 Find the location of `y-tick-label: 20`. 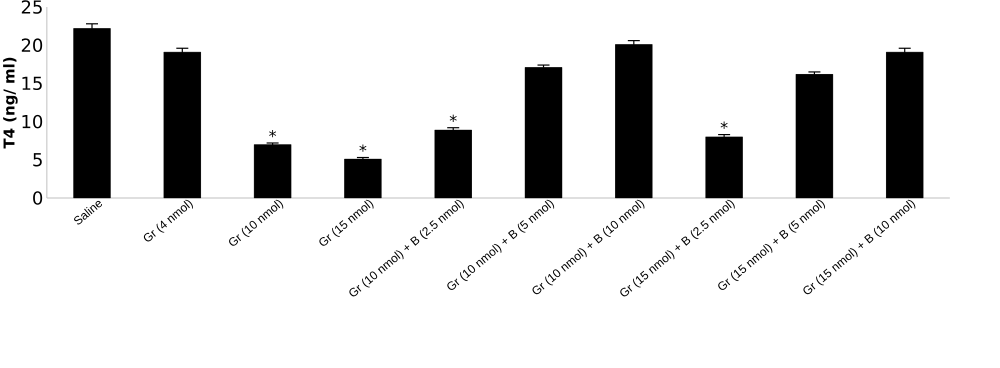

y-tick-label: 20 is located at coordinates (32, 45).